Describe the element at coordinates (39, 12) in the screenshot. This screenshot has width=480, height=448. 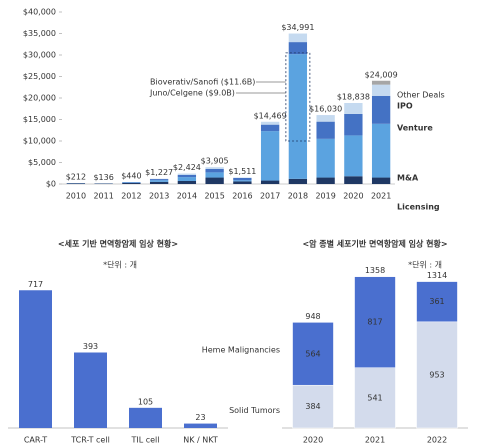
I see `y-tick-label: $40,000` at that location.